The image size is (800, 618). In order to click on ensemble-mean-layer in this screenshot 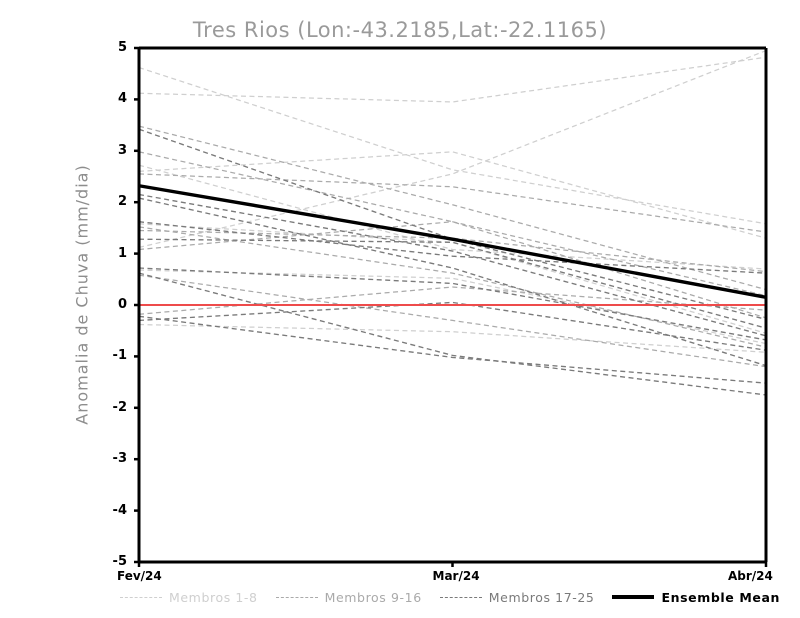, I will do `click(452, 241)`.